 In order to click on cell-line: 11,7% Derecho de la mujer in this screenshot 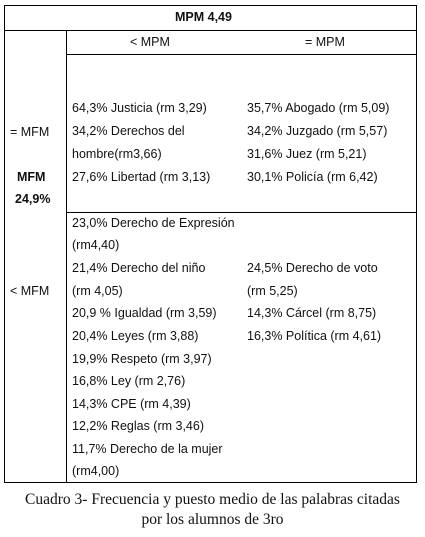, I will do `click(147, 449)`.